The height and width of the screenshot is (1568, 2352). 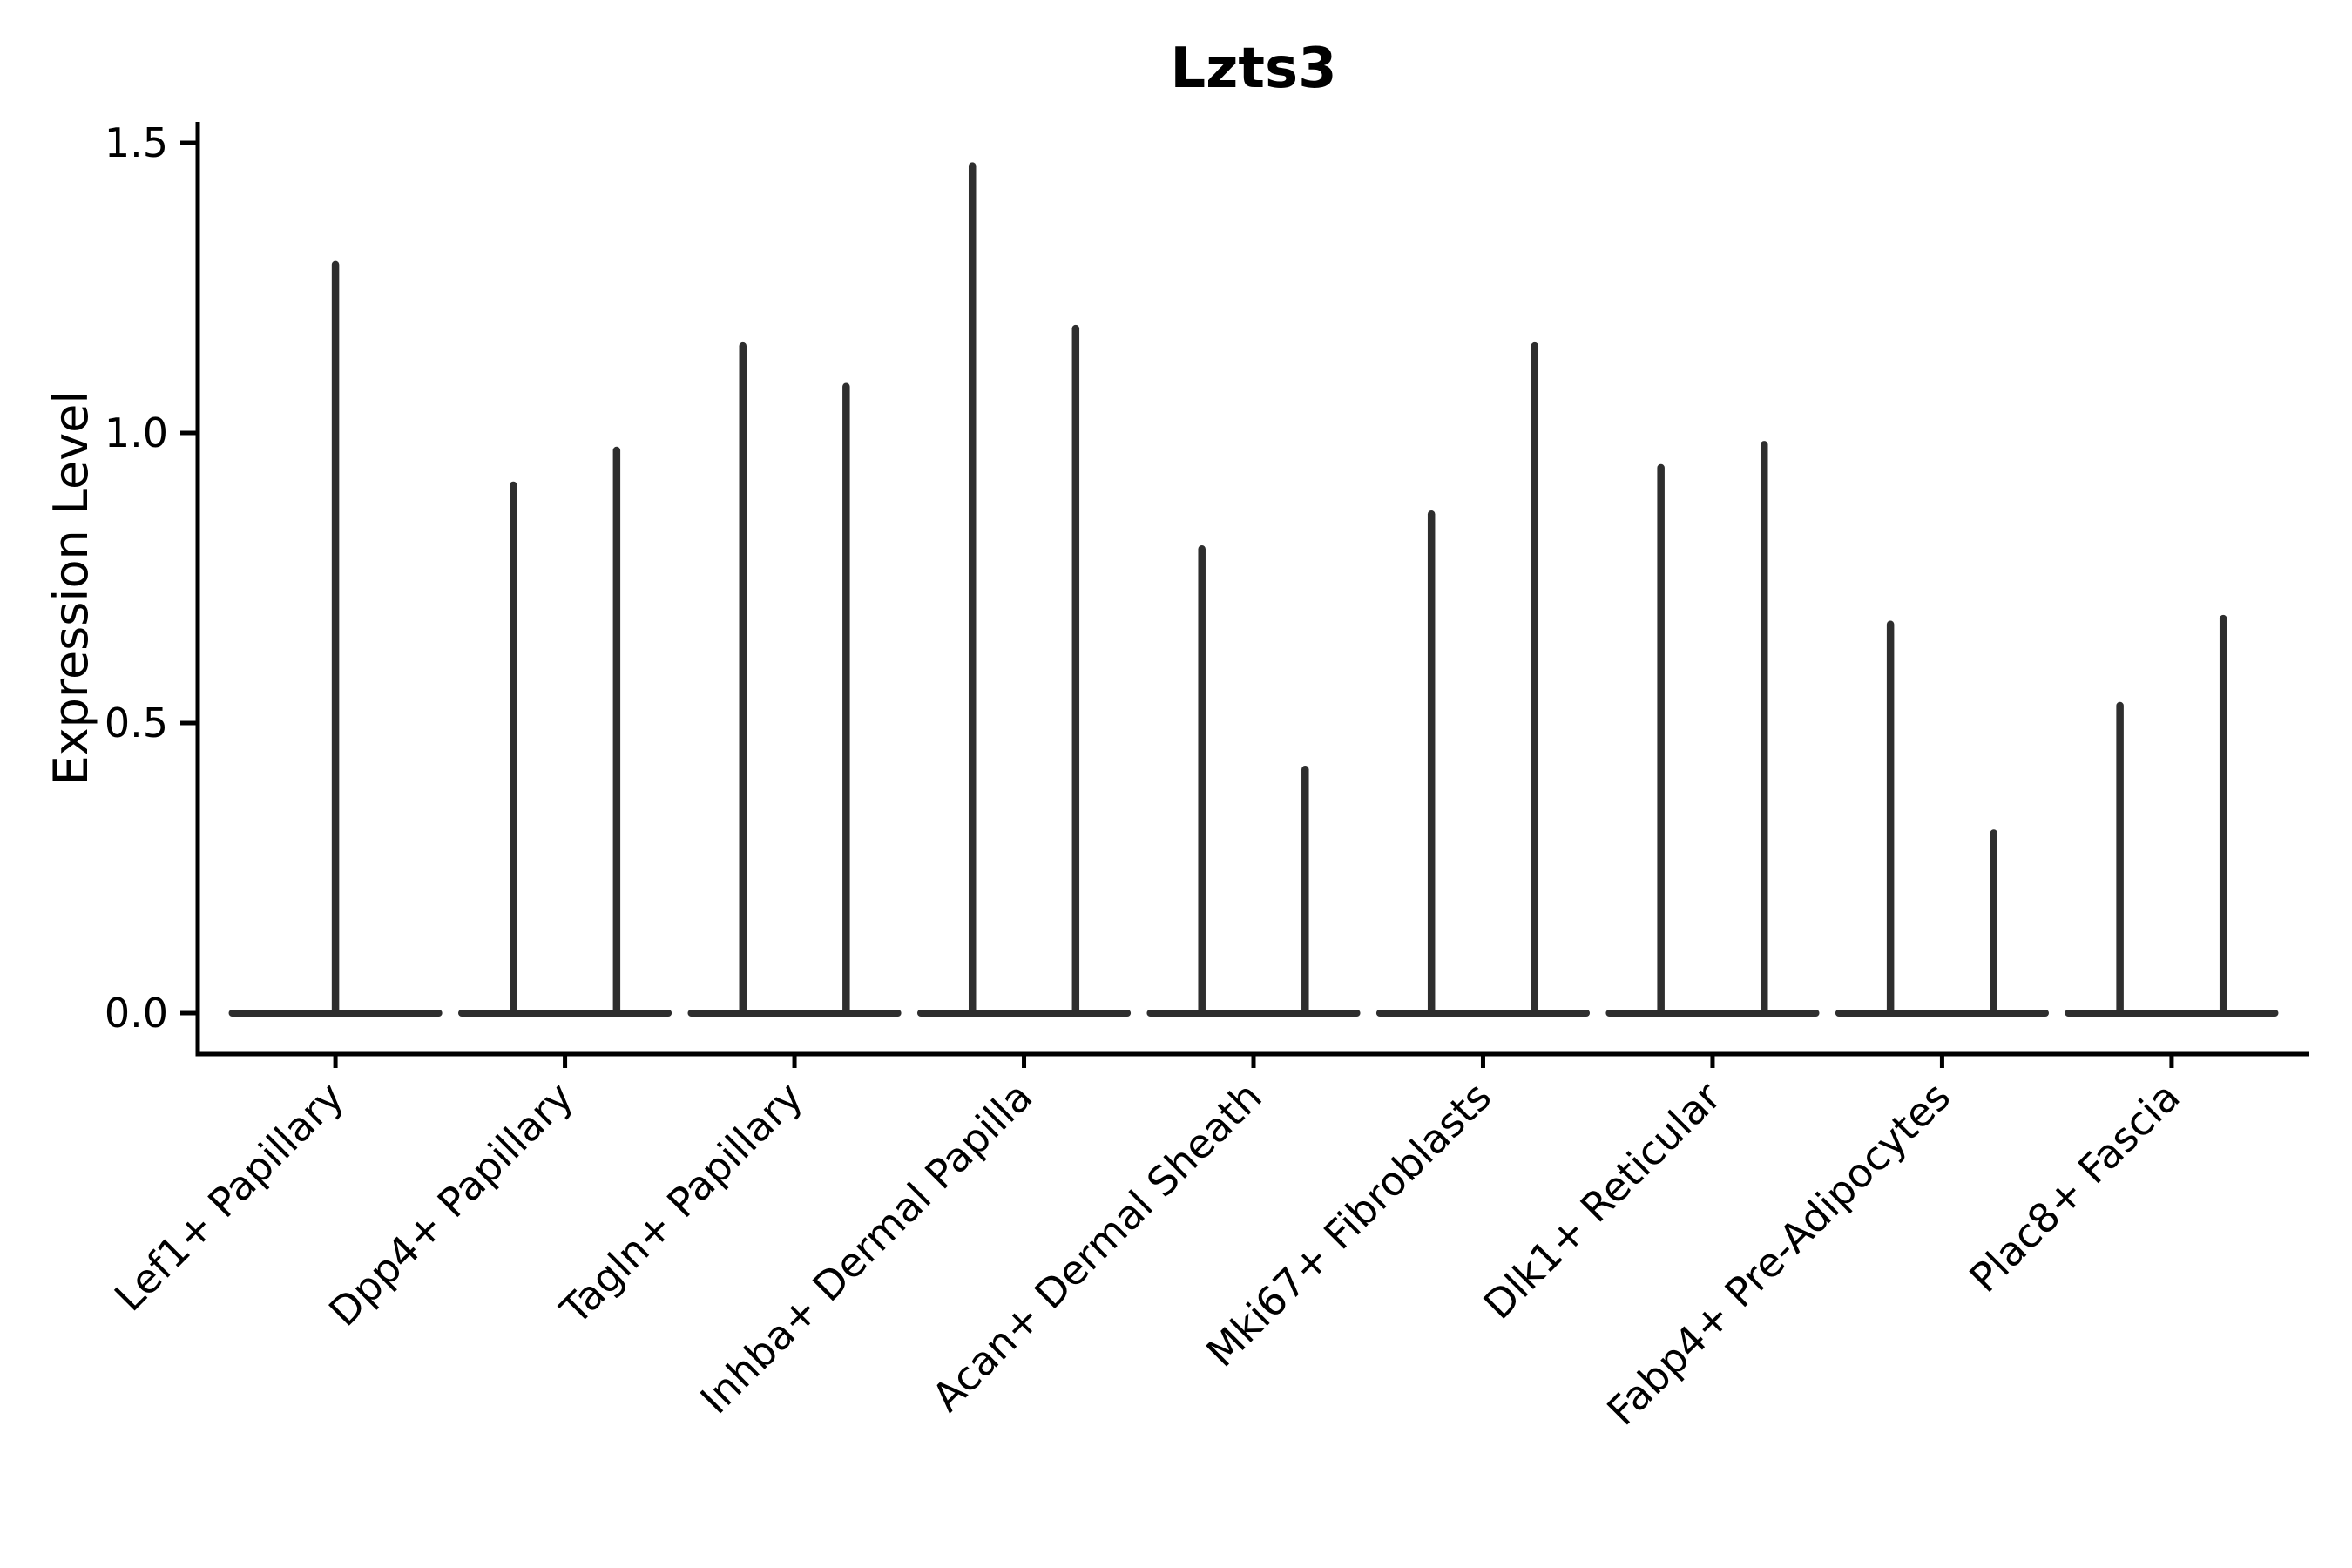 I want to click on y-axis-label: Expression Level, so click(x=71, y=588).